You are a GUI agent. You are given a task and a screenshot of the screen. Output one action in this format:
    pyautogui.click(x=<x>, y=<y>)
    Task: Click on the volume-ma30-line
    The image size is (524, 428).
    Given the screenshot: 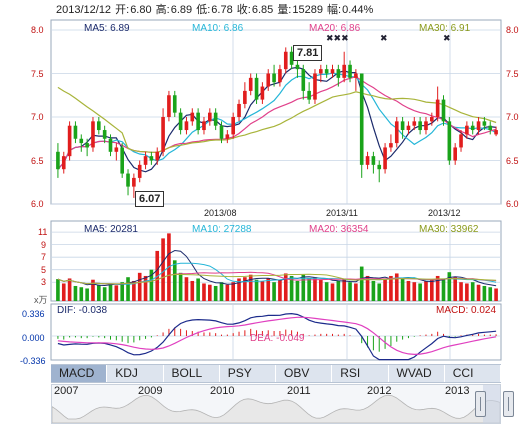 What is the action you would take?
    pyautogui.click(x=277, y=279)
    